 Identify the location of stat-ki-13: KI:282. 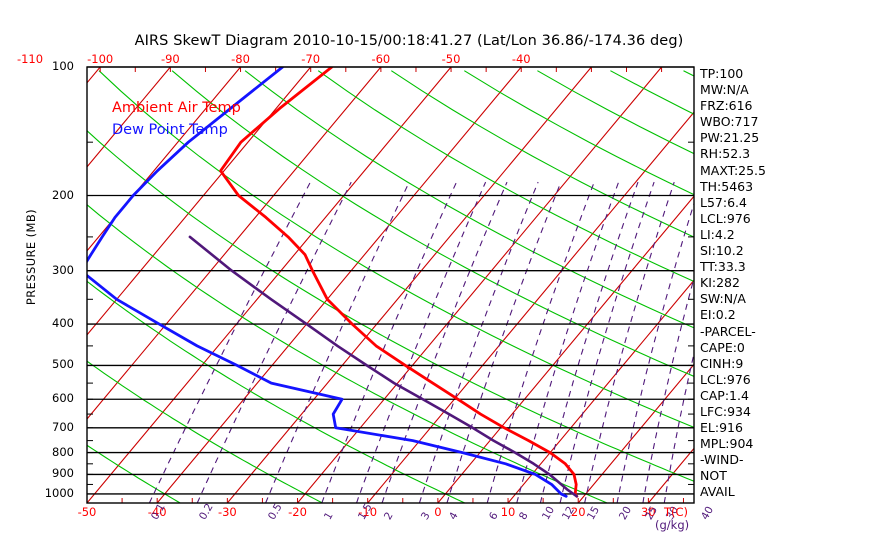
(720, 283).